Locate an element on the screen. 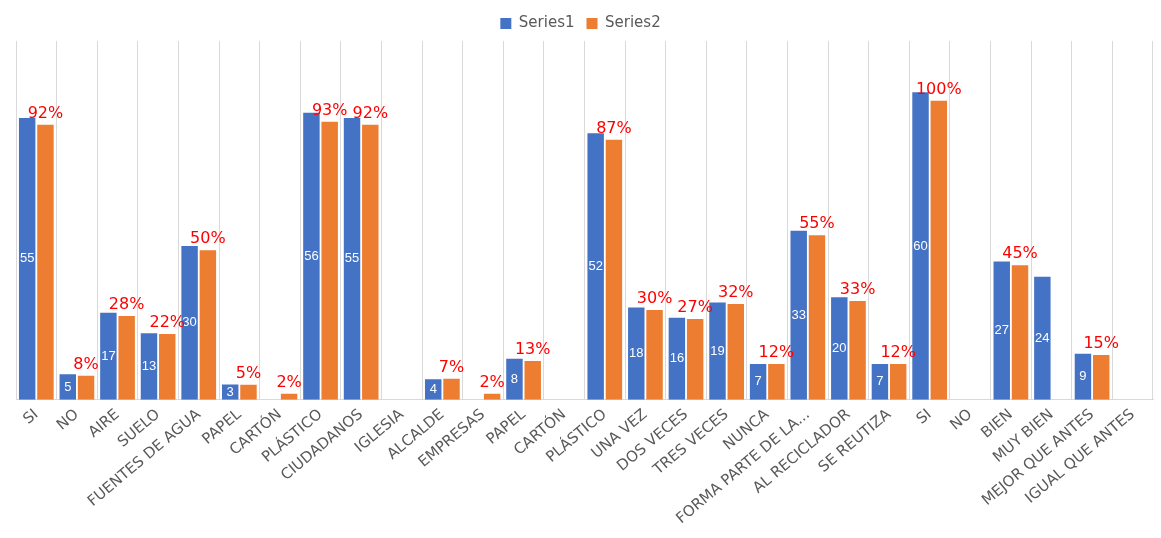  data-label: 24 is located at coordinates (1042, 337).